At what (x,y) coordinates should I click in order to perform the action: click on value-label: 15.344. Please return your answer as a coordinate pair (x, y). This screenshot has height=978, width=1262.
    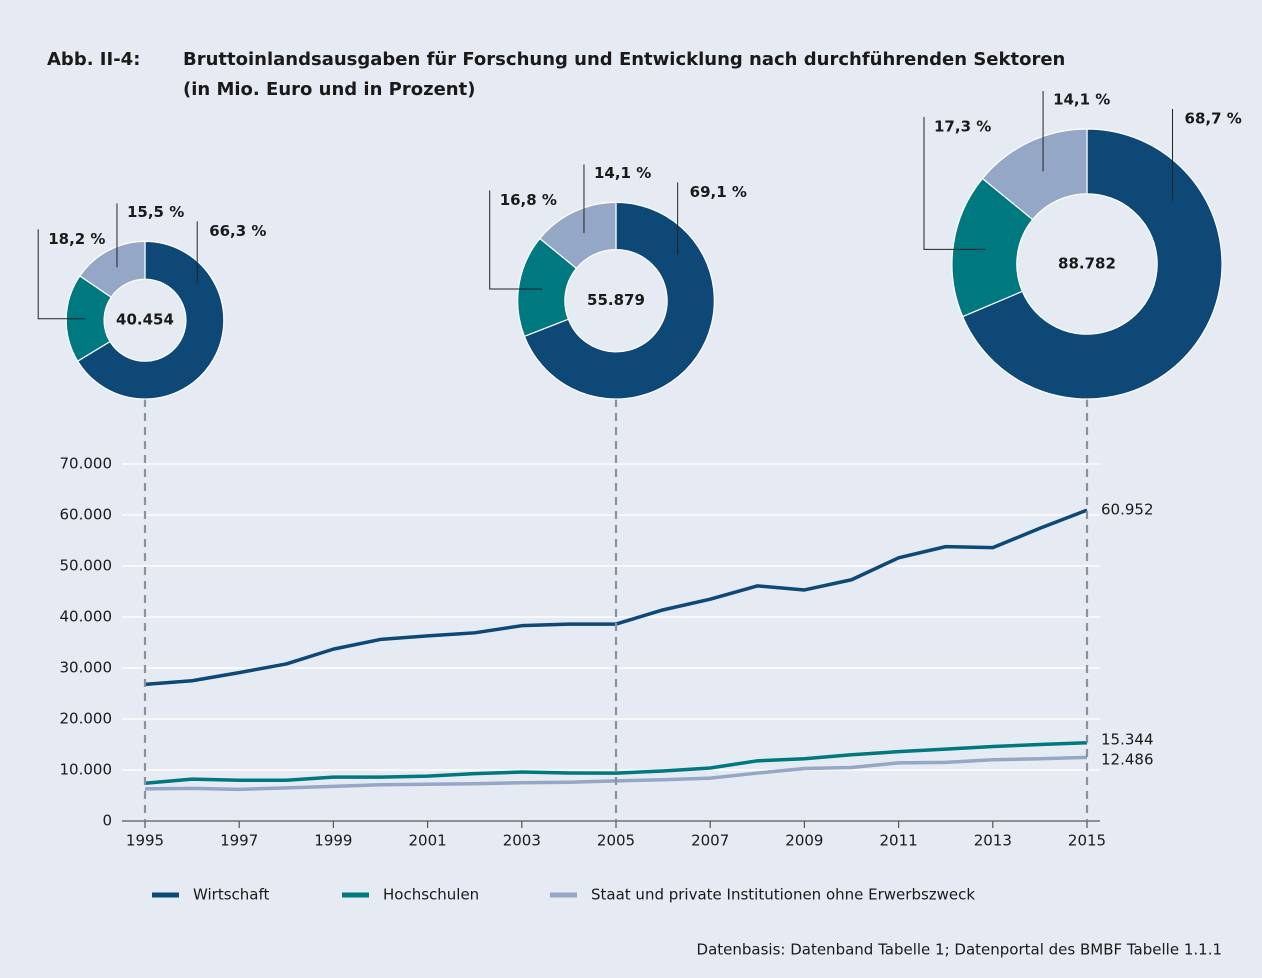
    Looking at the image, I should click on (1127, 740).